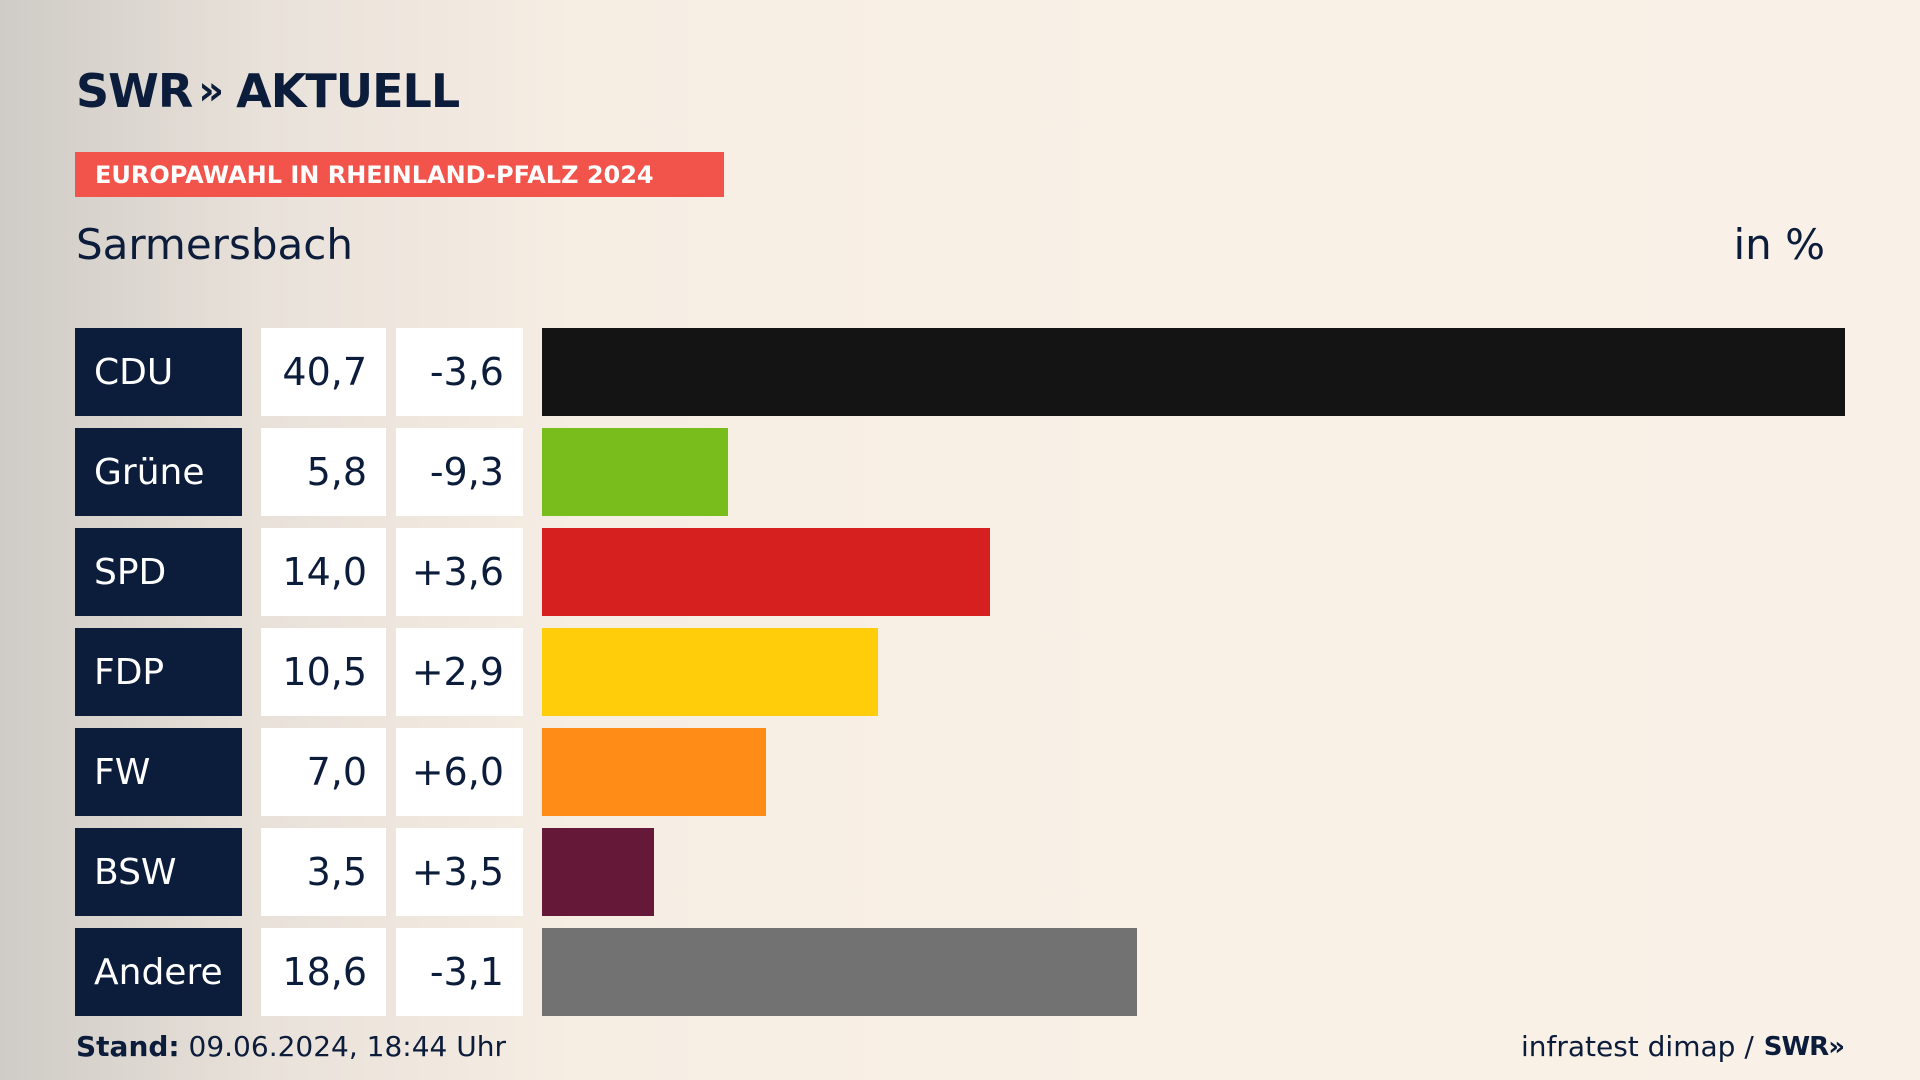 Image resolution: width=1920 pixels, height=1080 pixels. What do you see at coordinates (158, 472) in the screenshot?
I see `party-label: Grüne` at bounding box center [158, 472].